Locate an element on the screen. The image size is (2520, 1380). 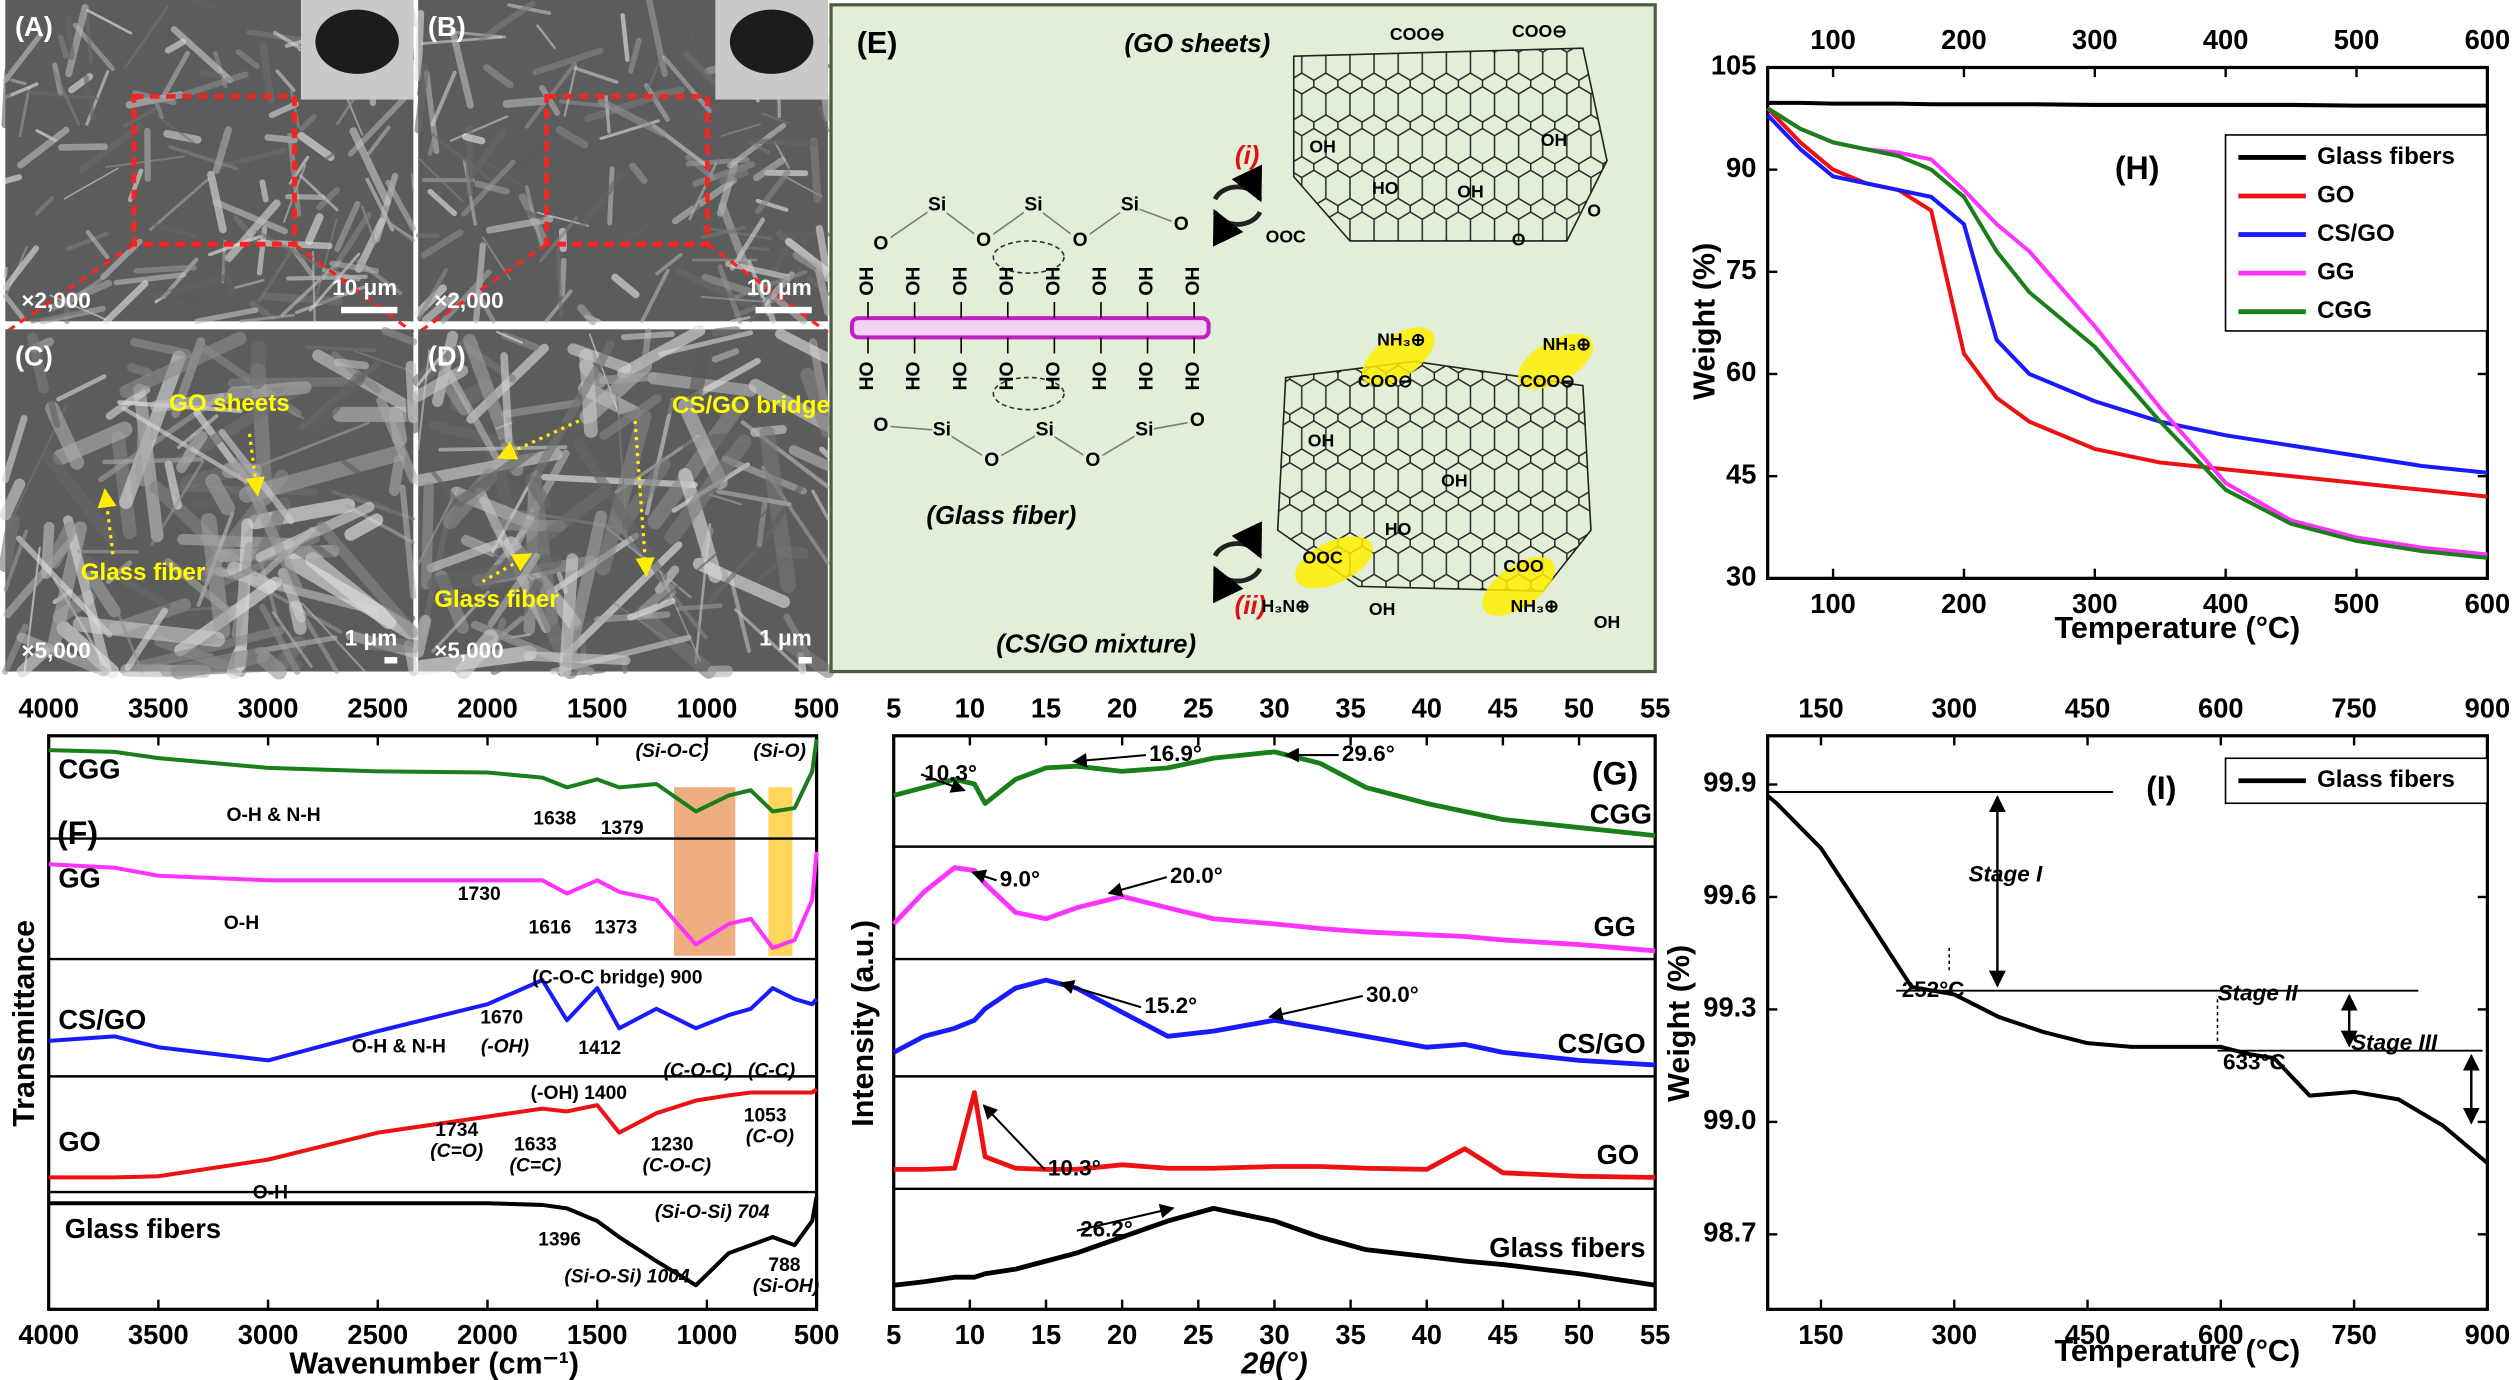
go-sheet is located at coordinates (1450, 144).